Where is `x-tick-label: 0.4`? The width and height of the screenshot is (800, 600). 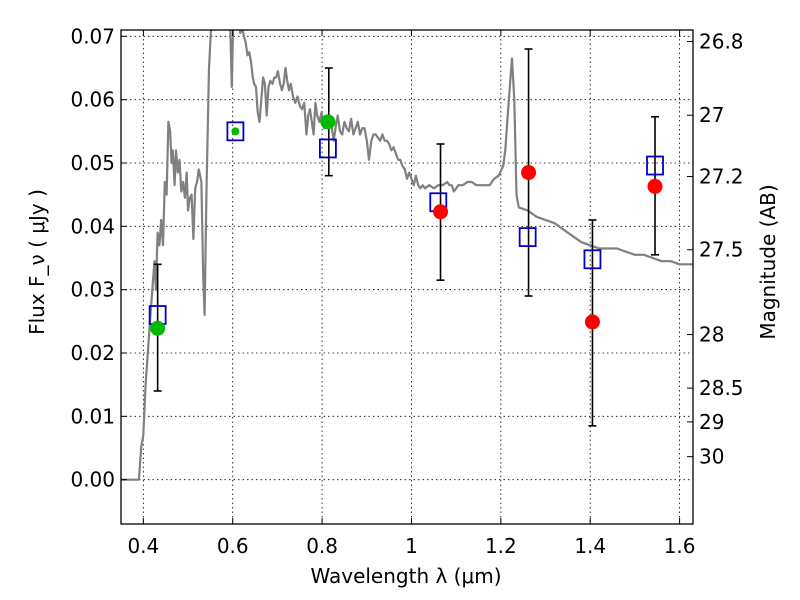
x-tick-label: 0.4 is located at coordinates (143, 546).